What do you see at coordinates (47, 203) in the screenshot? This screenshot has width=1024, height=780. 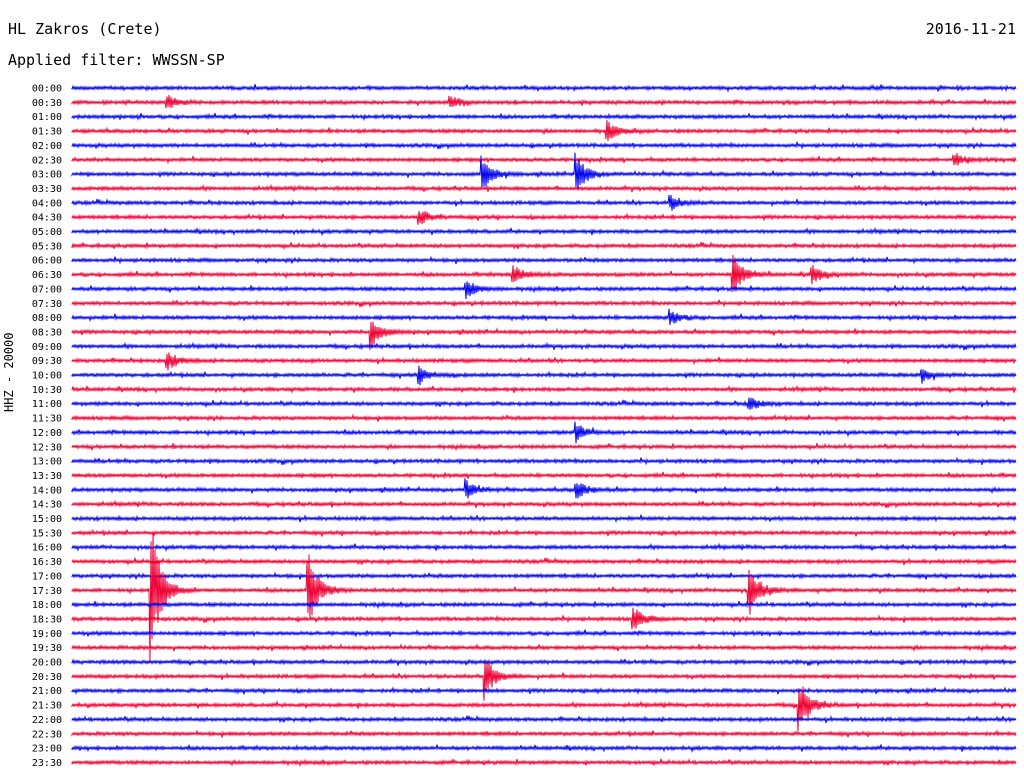 I see `row-time-label: 04:00` at bounding box center [47, 203].